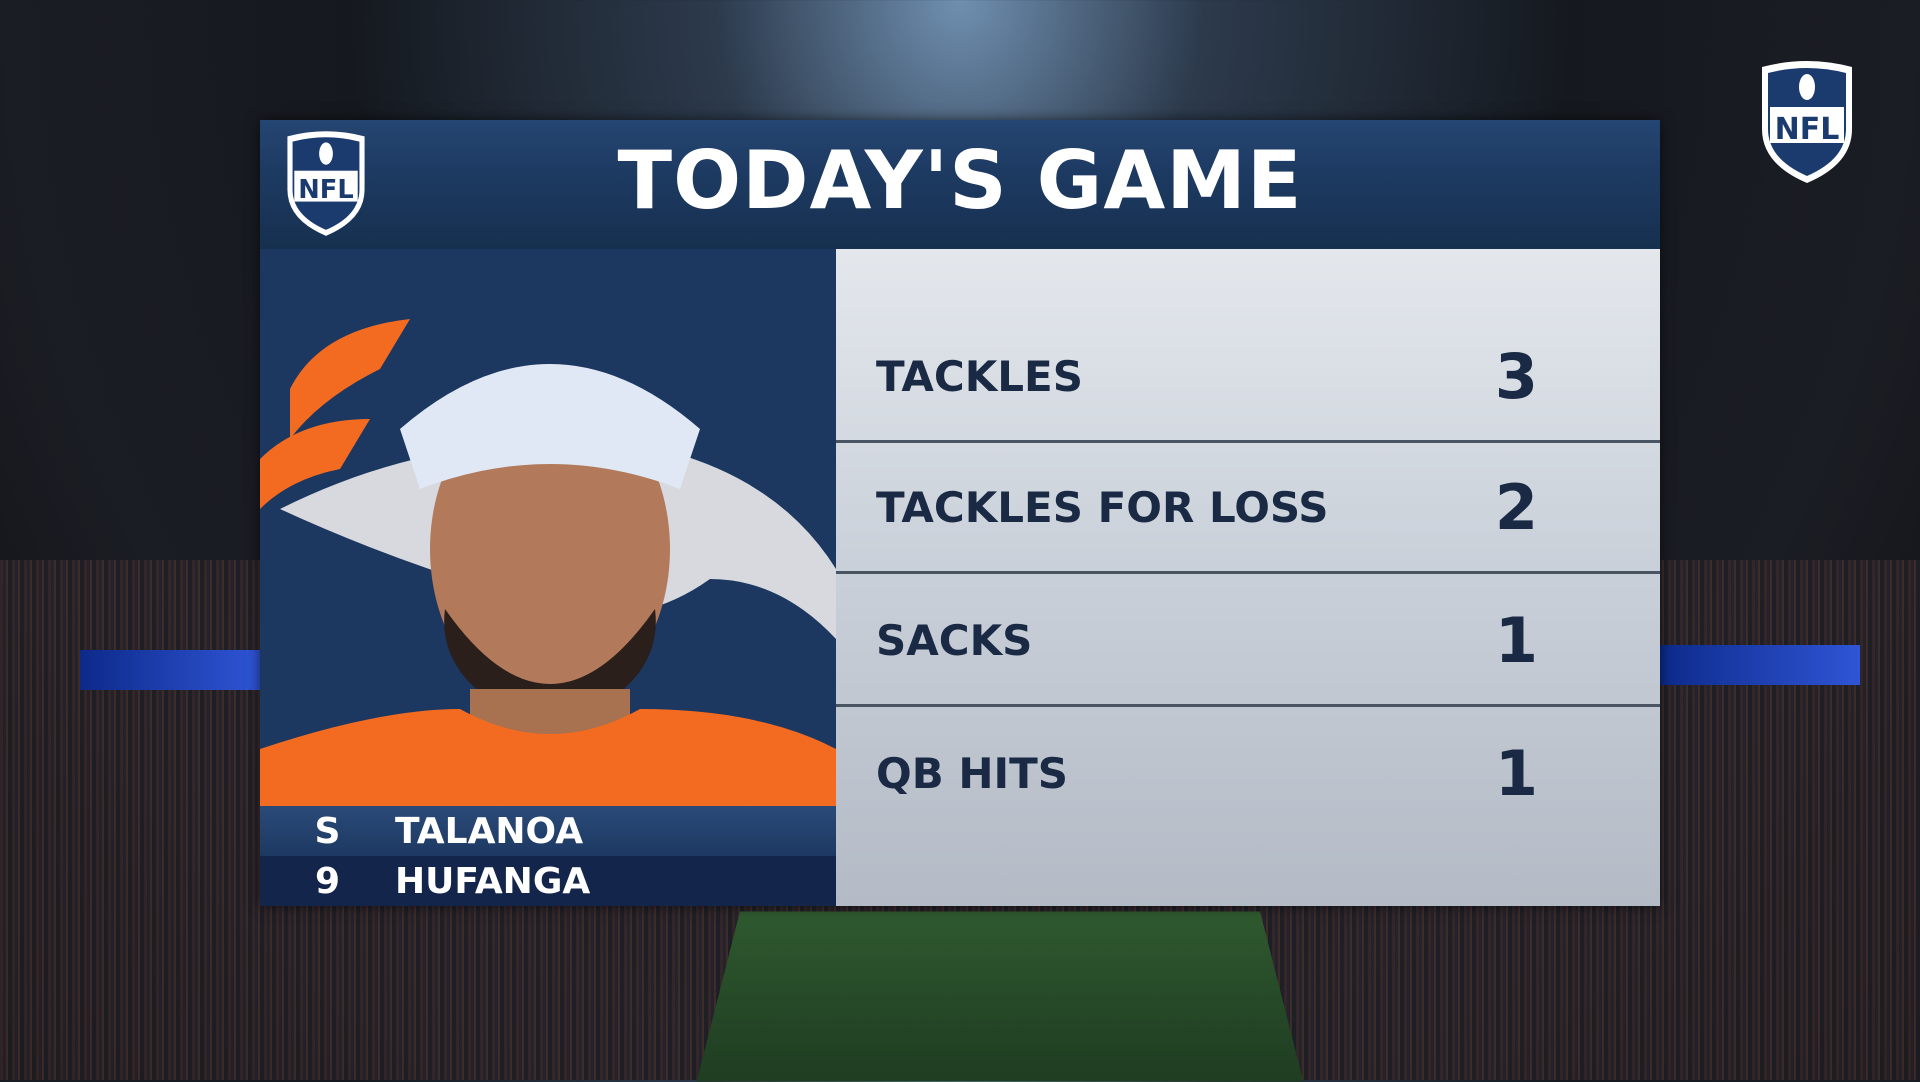 The image size is (1920, 1082). What do you see at coordinates (1000, 996) in the screenshot?
I see `field-background` at bounding box center [1000, 996].